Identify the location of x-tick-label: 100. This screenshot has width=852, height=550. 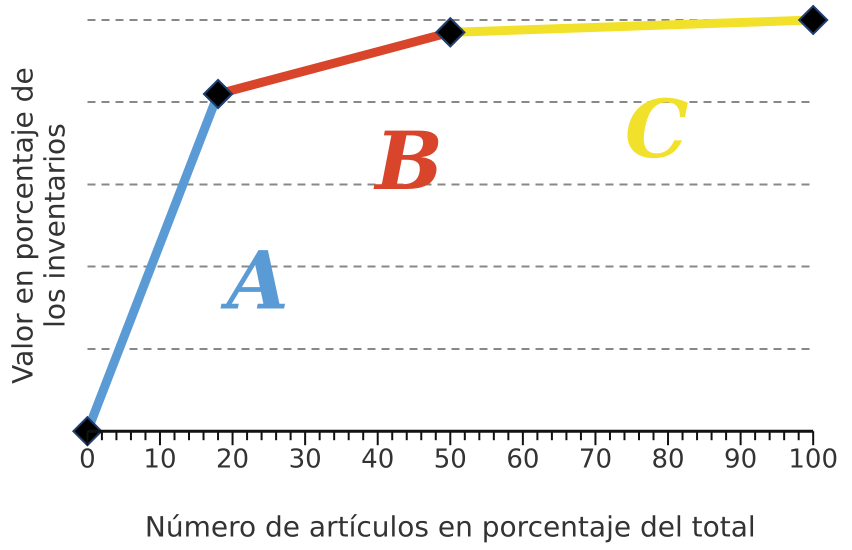
(813, 459).